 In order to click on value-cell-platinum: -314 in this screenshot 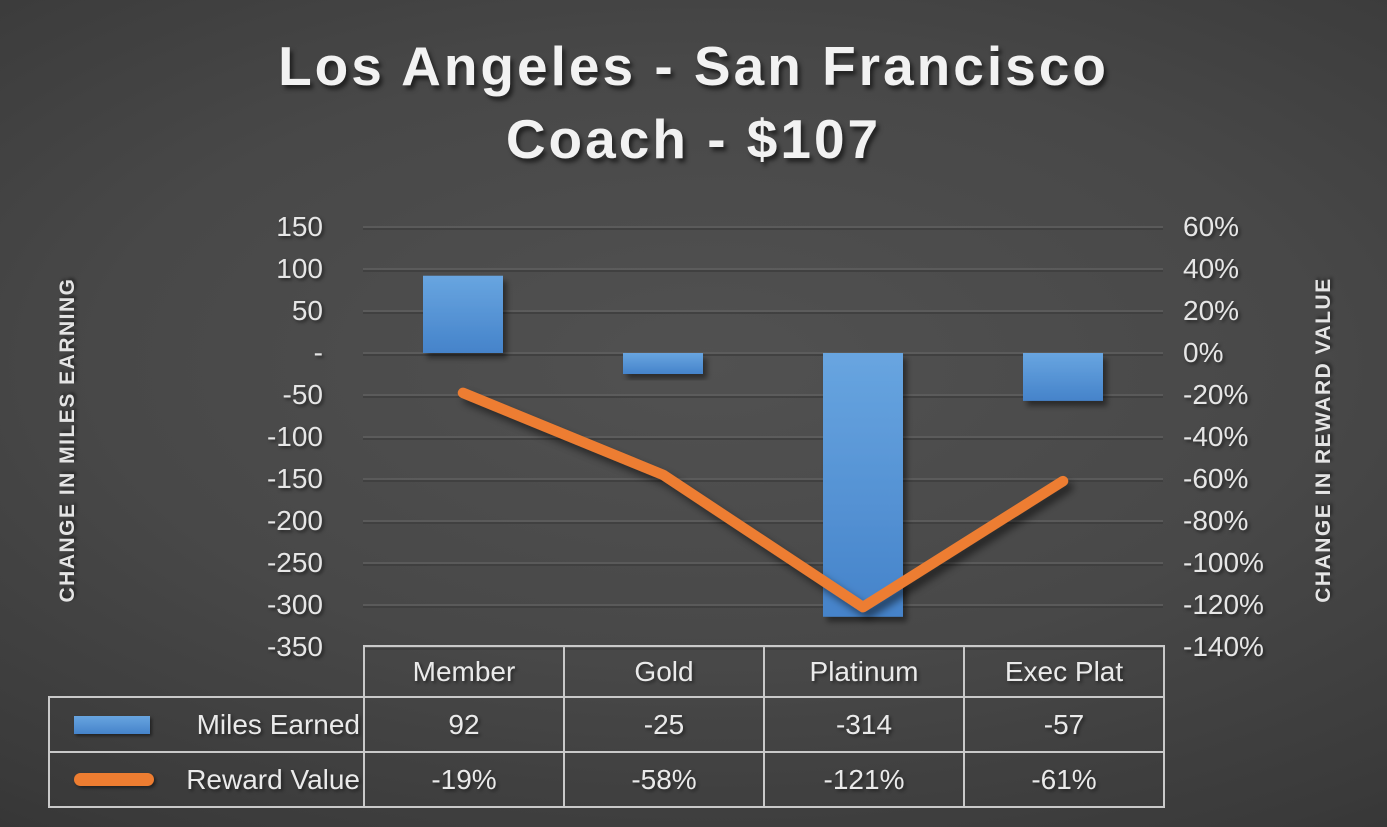, I will do `click(864, 724)`.